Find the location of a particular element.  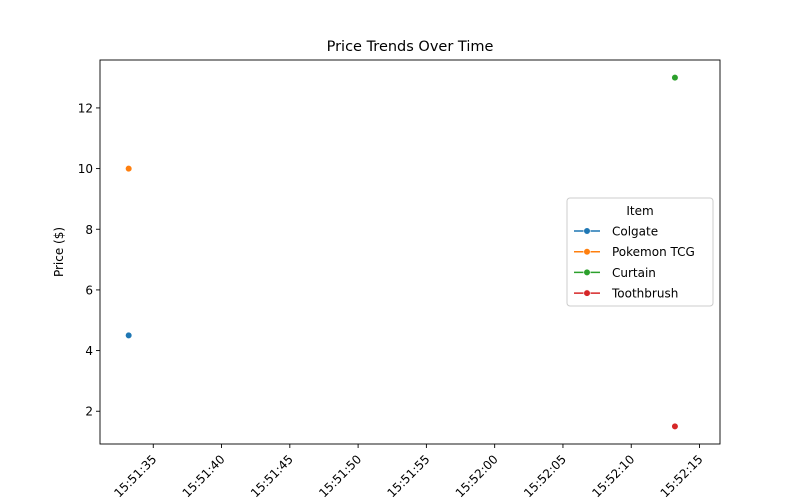

legend: Item Colgate Pokemon TCG Curtain Toothbrush is located at coordinates (640, 252).